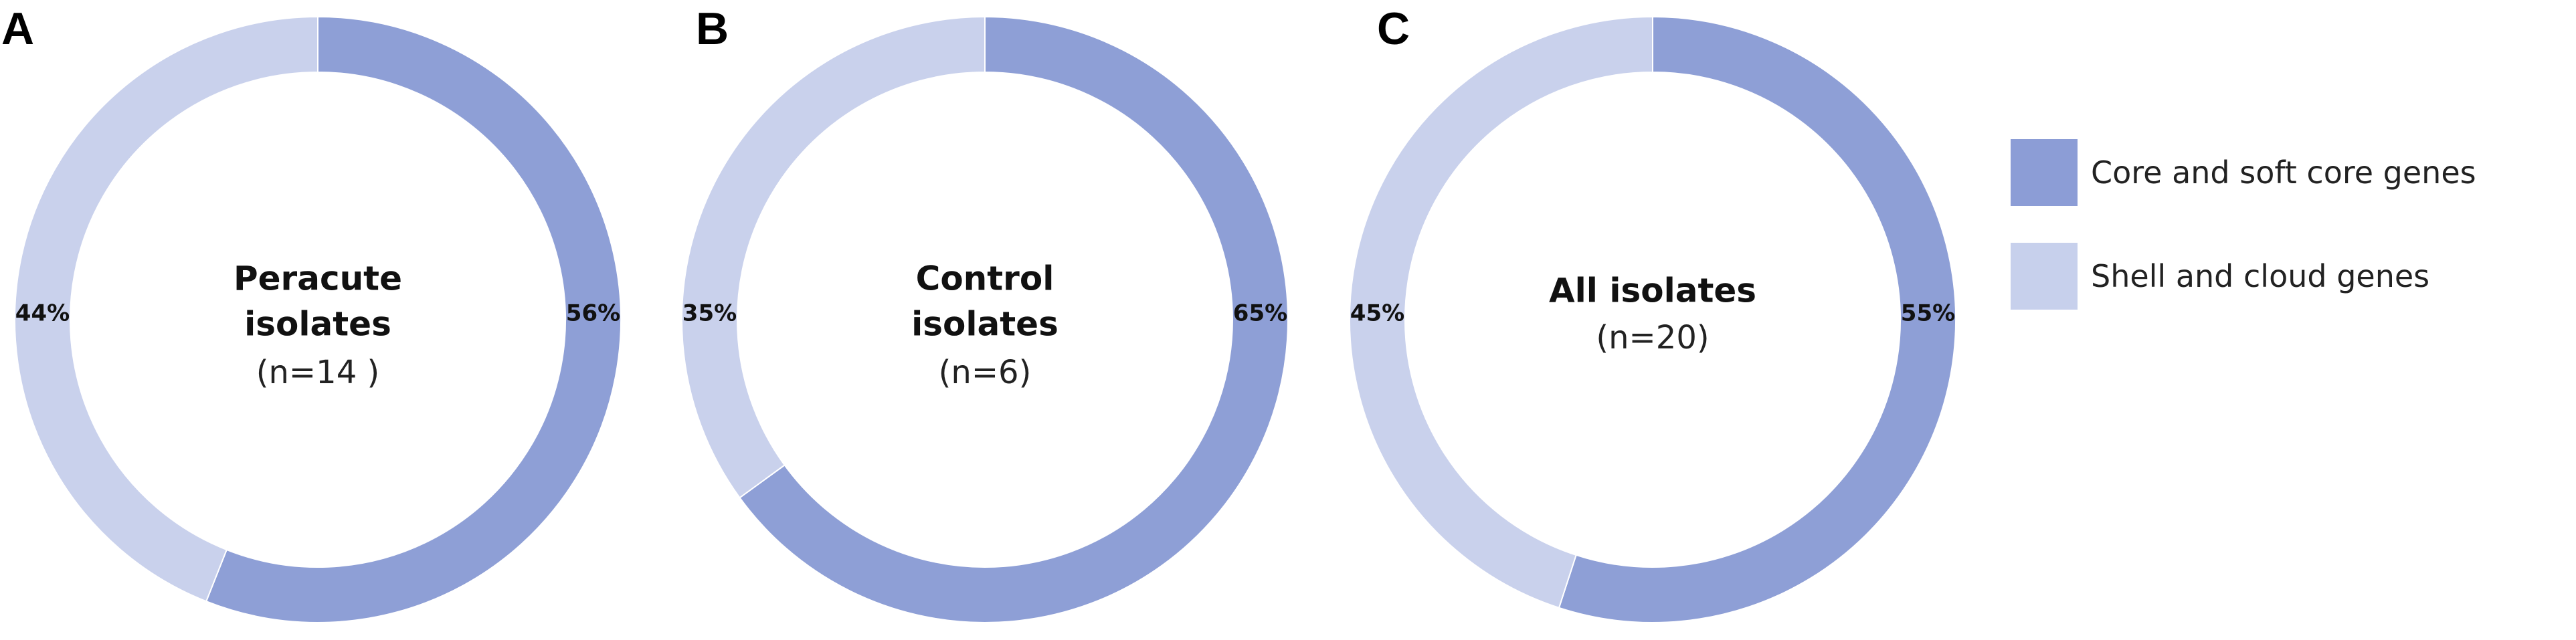 Image resolution: width=2576 pixels, height=640 pixels. What do you see at coordinates (2260, 276) in the screenshot?
I see `legend-label-shell: Shell and cloud genes` at bounding box center [2260, 276].